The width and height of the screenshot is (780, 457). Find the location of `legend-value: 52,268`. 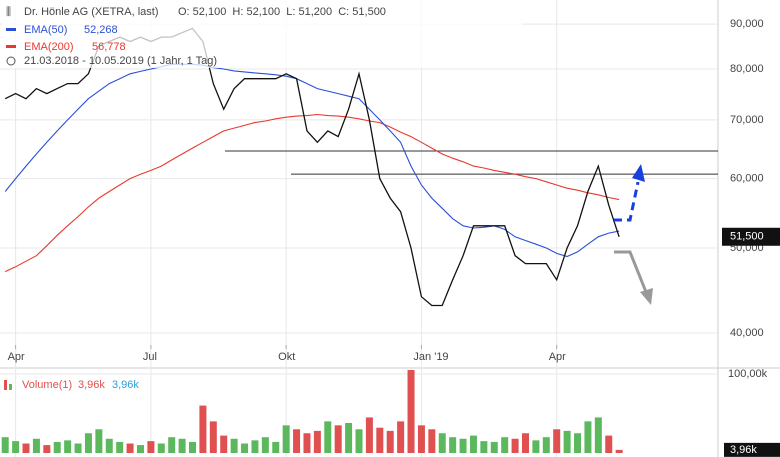

legend-value: 52,268 is located at coordinates (101, 30).